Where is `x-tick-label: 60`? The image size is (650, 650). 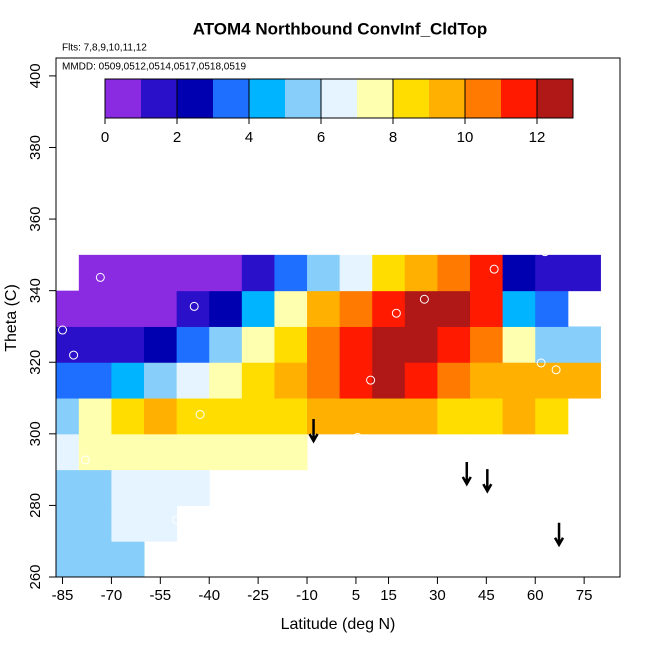
x-tick-label: 60 is located at coordinates (535, 595).